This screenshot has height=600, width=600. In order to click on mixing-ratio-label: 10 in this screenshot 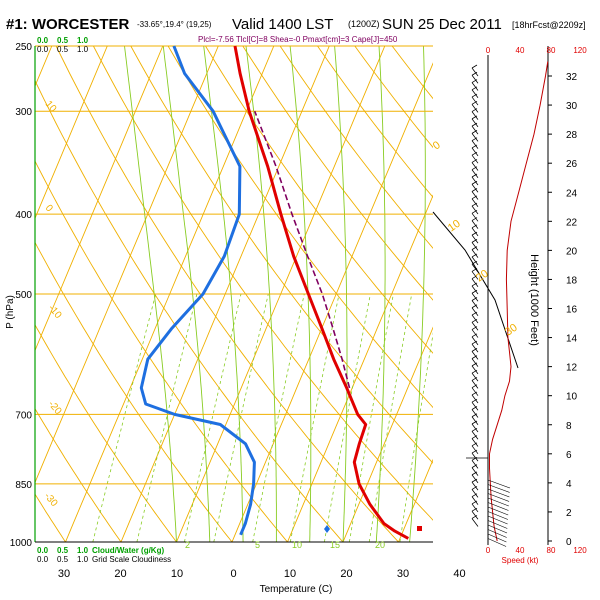, I will do `click(297, 545)`.